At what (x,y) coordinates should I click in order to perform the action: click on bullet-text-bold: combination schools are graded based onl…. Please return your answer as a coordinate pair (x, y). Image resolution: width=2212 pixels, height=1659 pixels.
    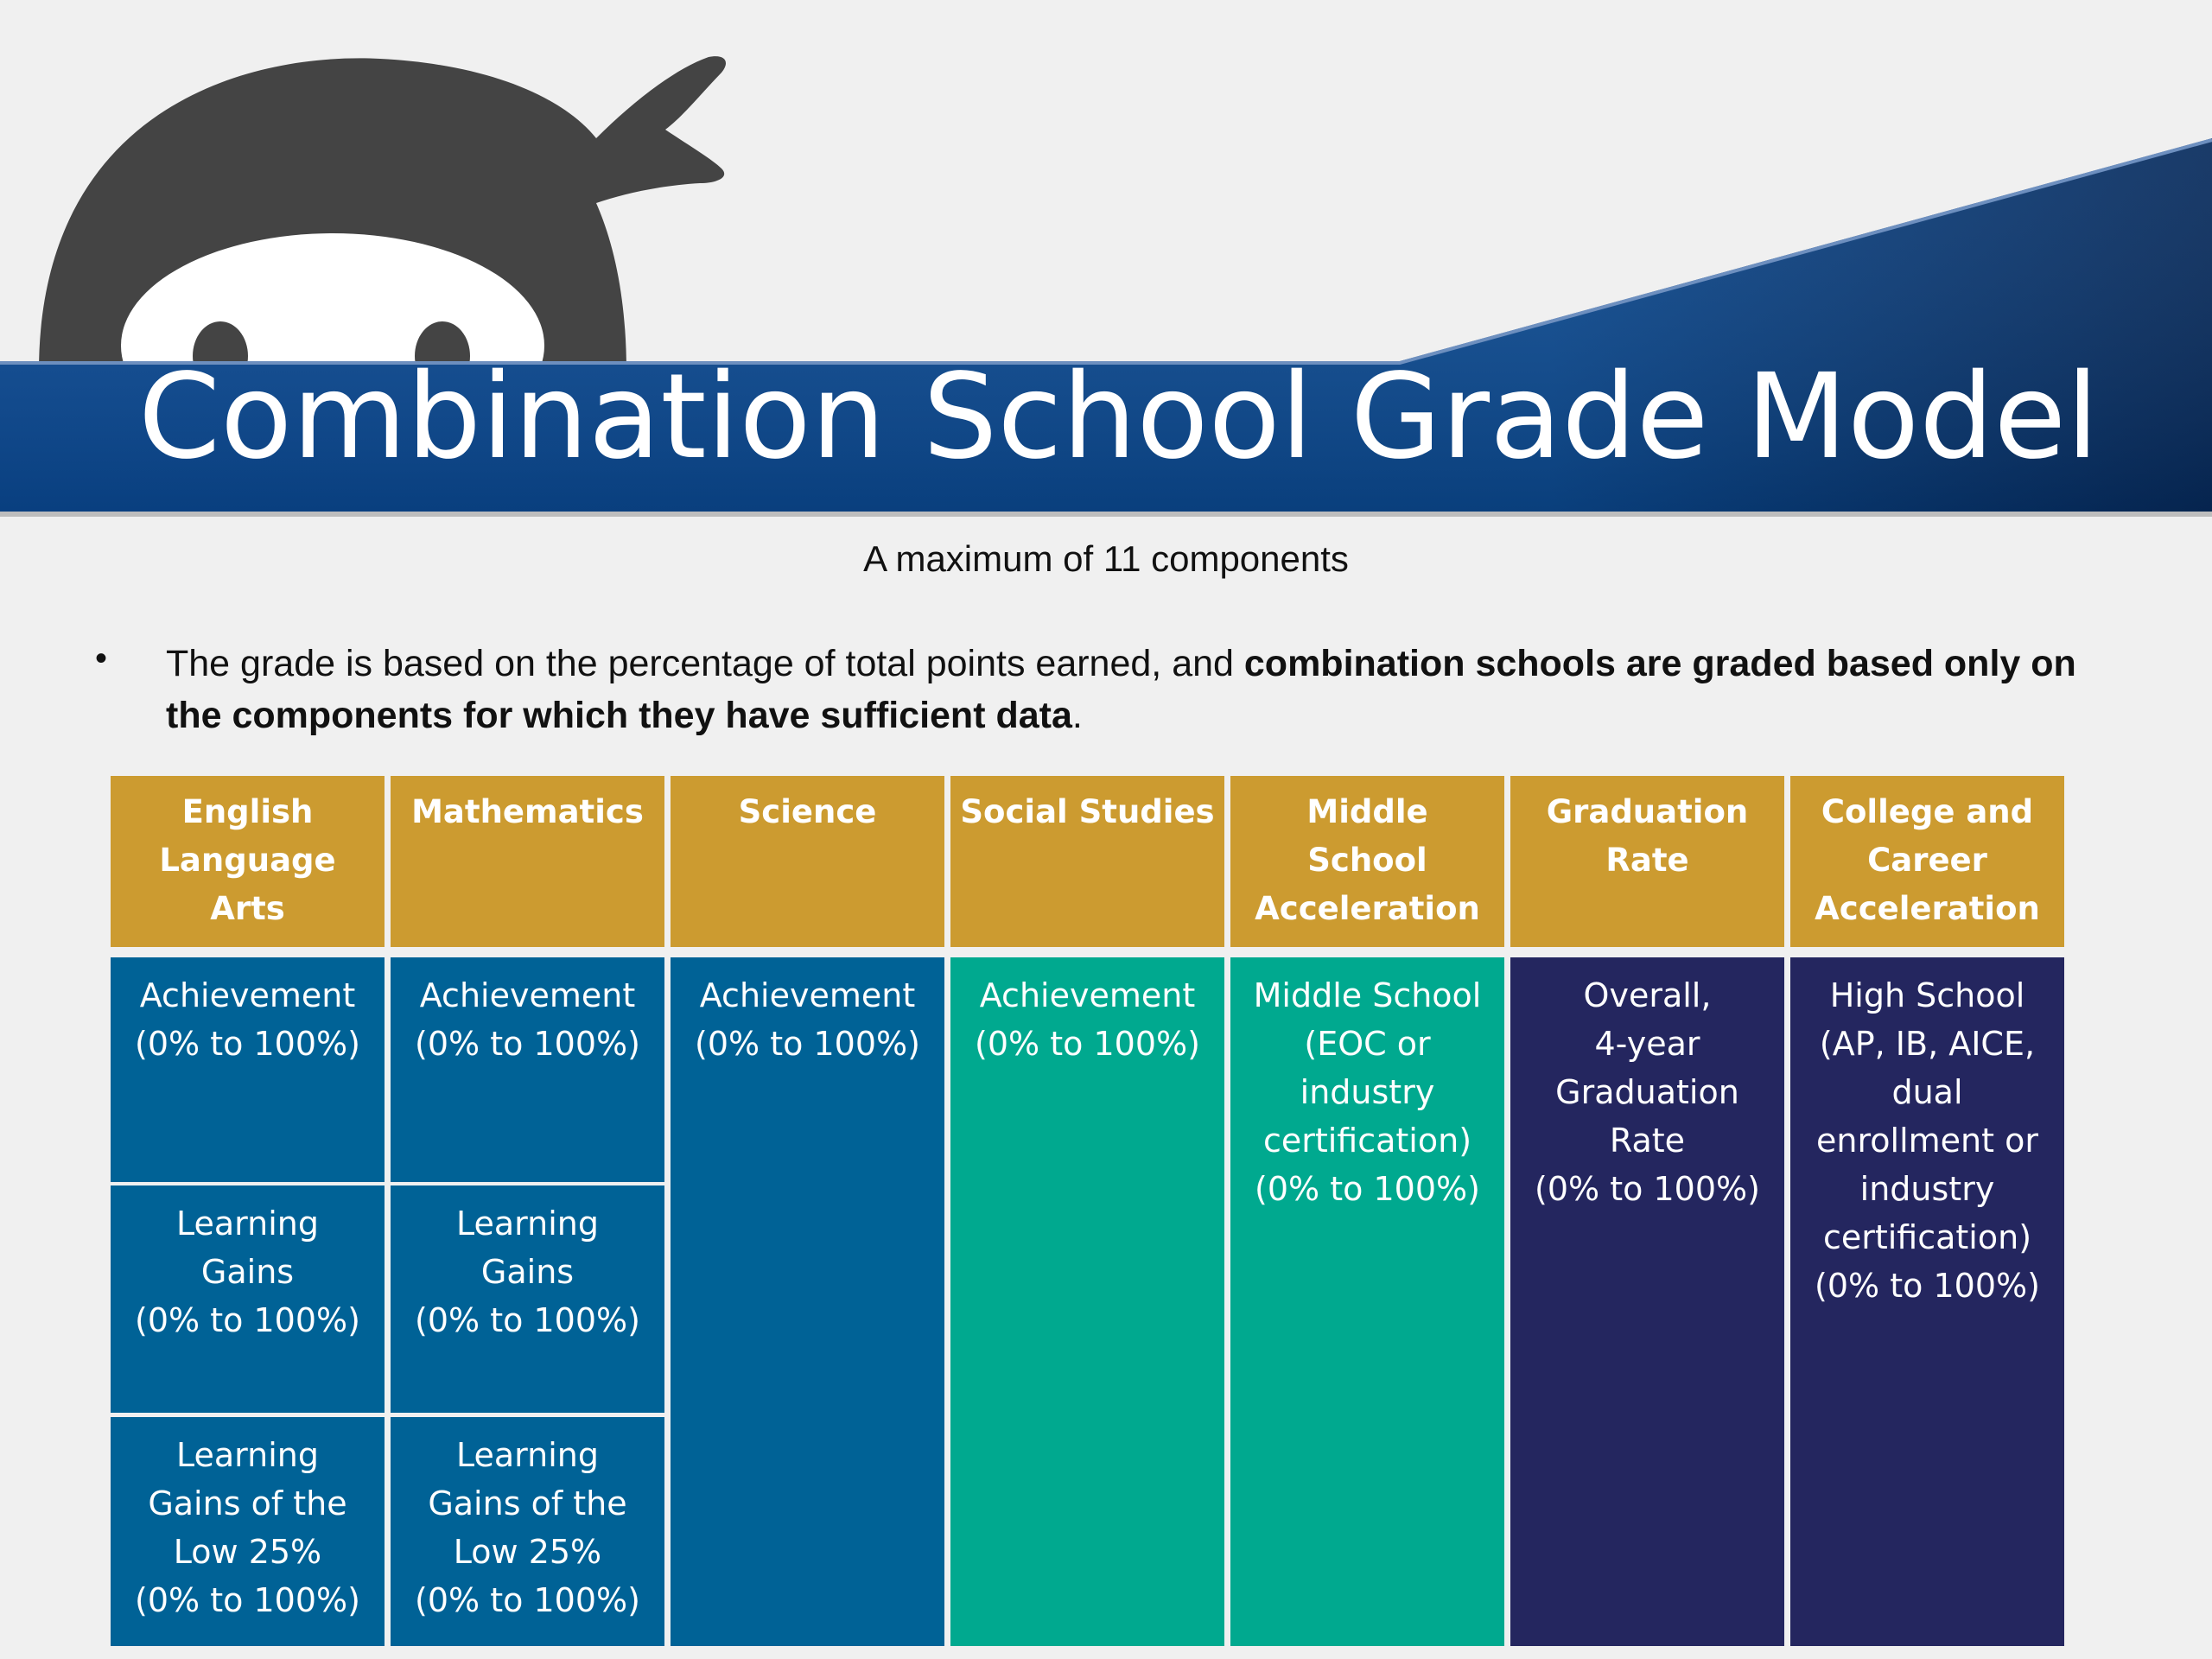
    Looking at the image, I should click on (1121, 689).